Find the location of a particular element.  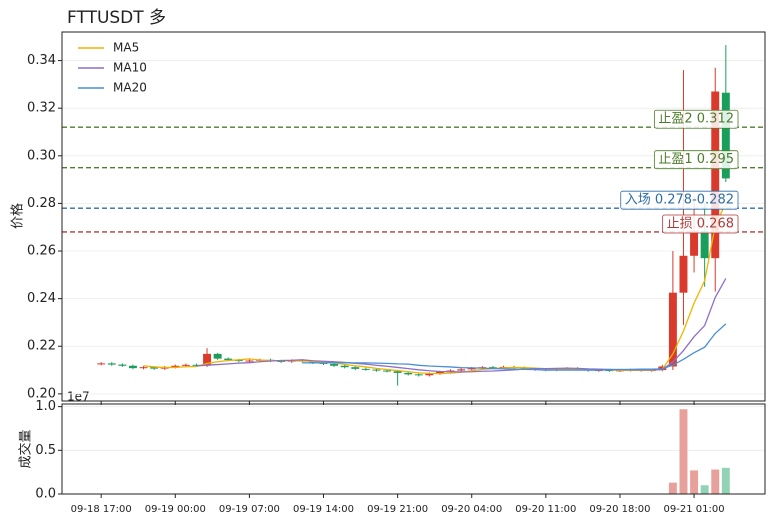

y-tick-label: 0.0 is located at coordinates (45, 494).